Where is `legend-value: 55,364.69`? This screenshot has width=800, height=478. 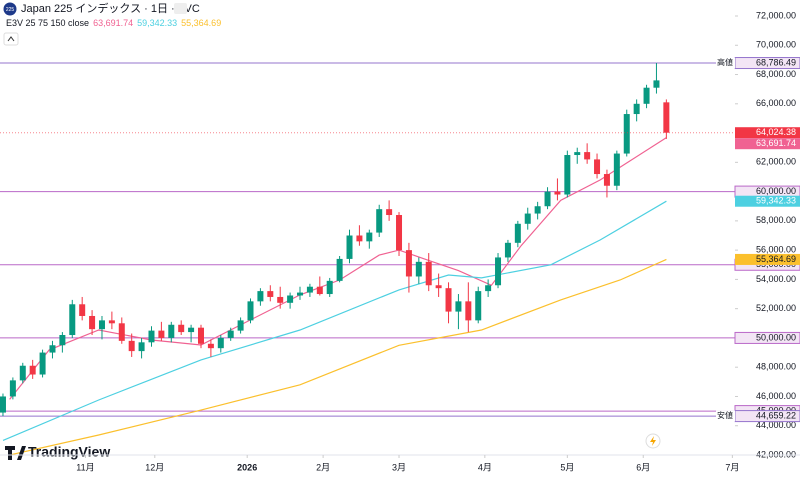
legend-value: 55,364.69 is located at coordinates (201, 23).